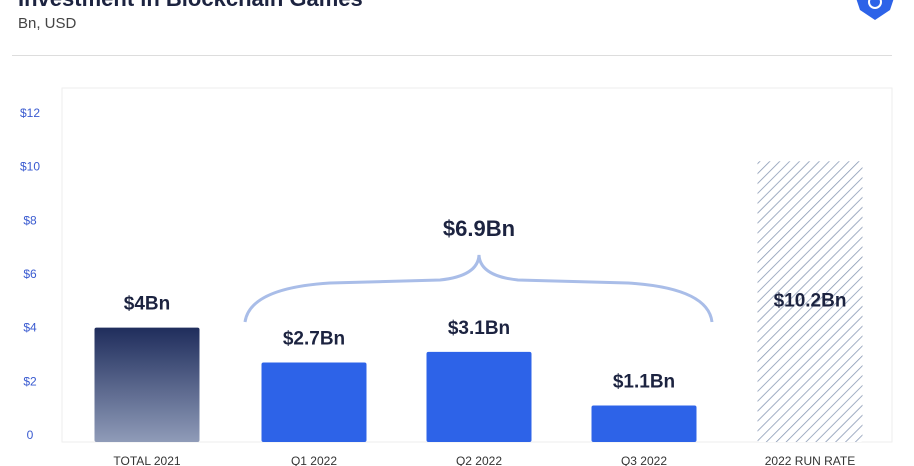  What do you see at coordinates (30, 167) in the screenshot?
I see `y-tick-label: $10` at bounding box center [30, 167].